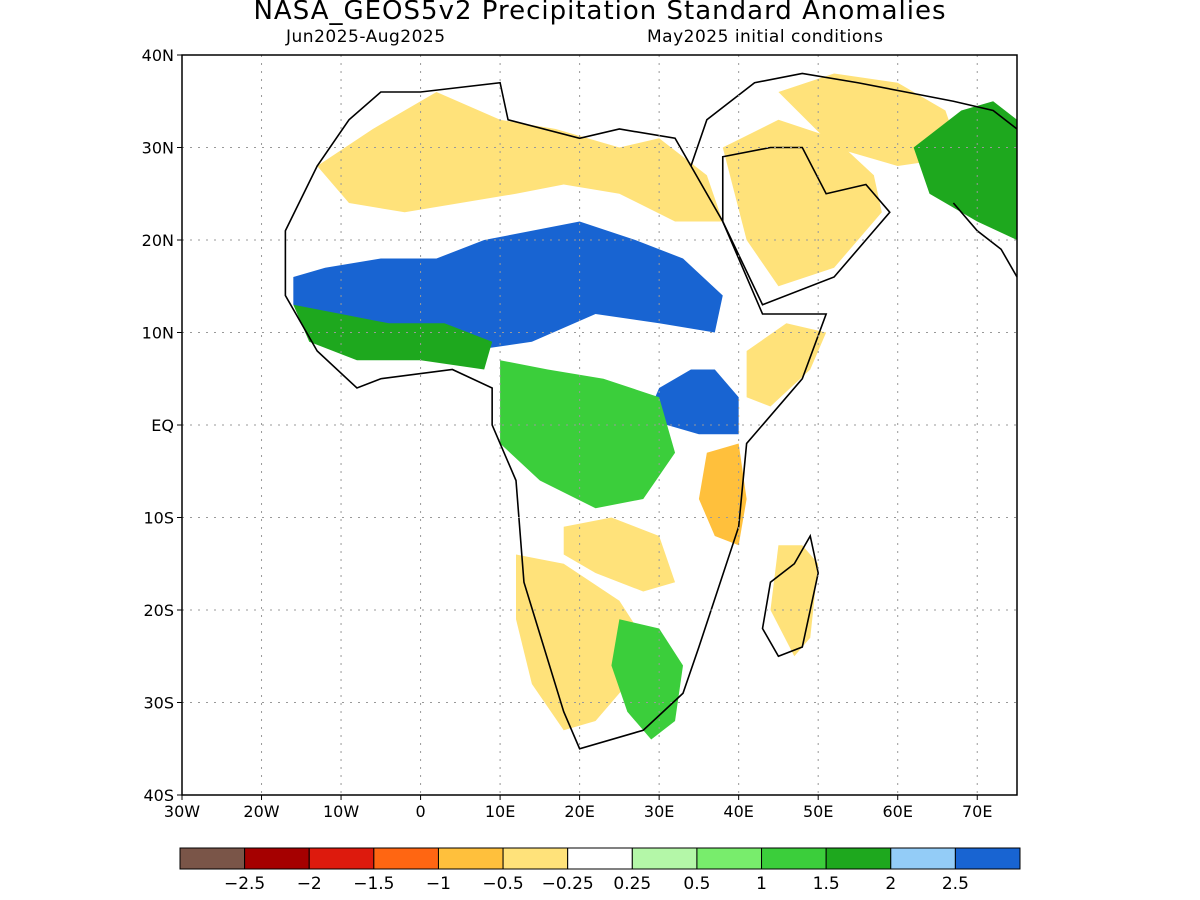 Image resolution: width=1200 pixels, height=900 pixels. What do you see at coordinates (897, 811) in the screenshot?
I see `lon-tick-label: 60E` at bounding box center [897, 811].